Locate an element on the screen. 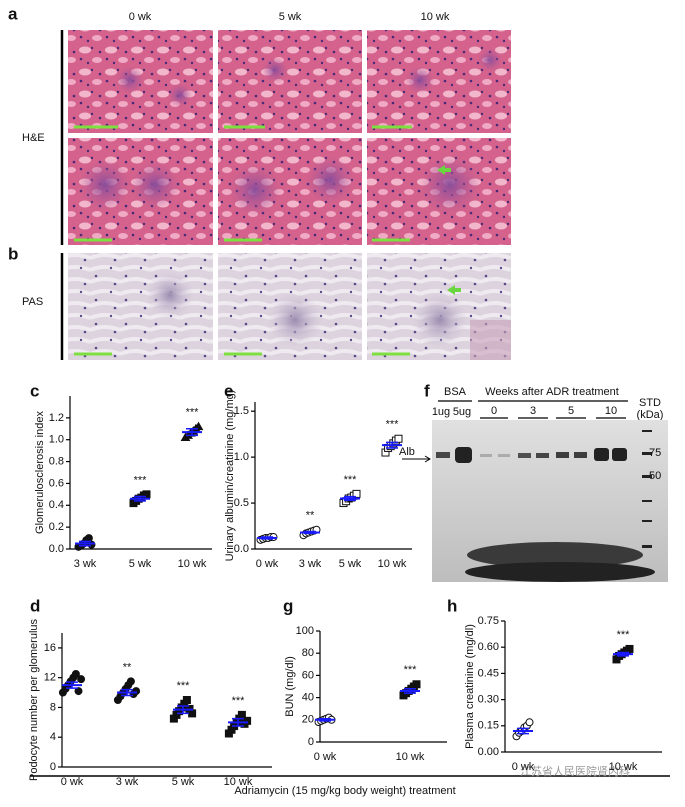 Image resolution: width=685 pixels, height=807 pixels. gel-group: Weeks after ADR treatment is located at coordinates (552, 392).